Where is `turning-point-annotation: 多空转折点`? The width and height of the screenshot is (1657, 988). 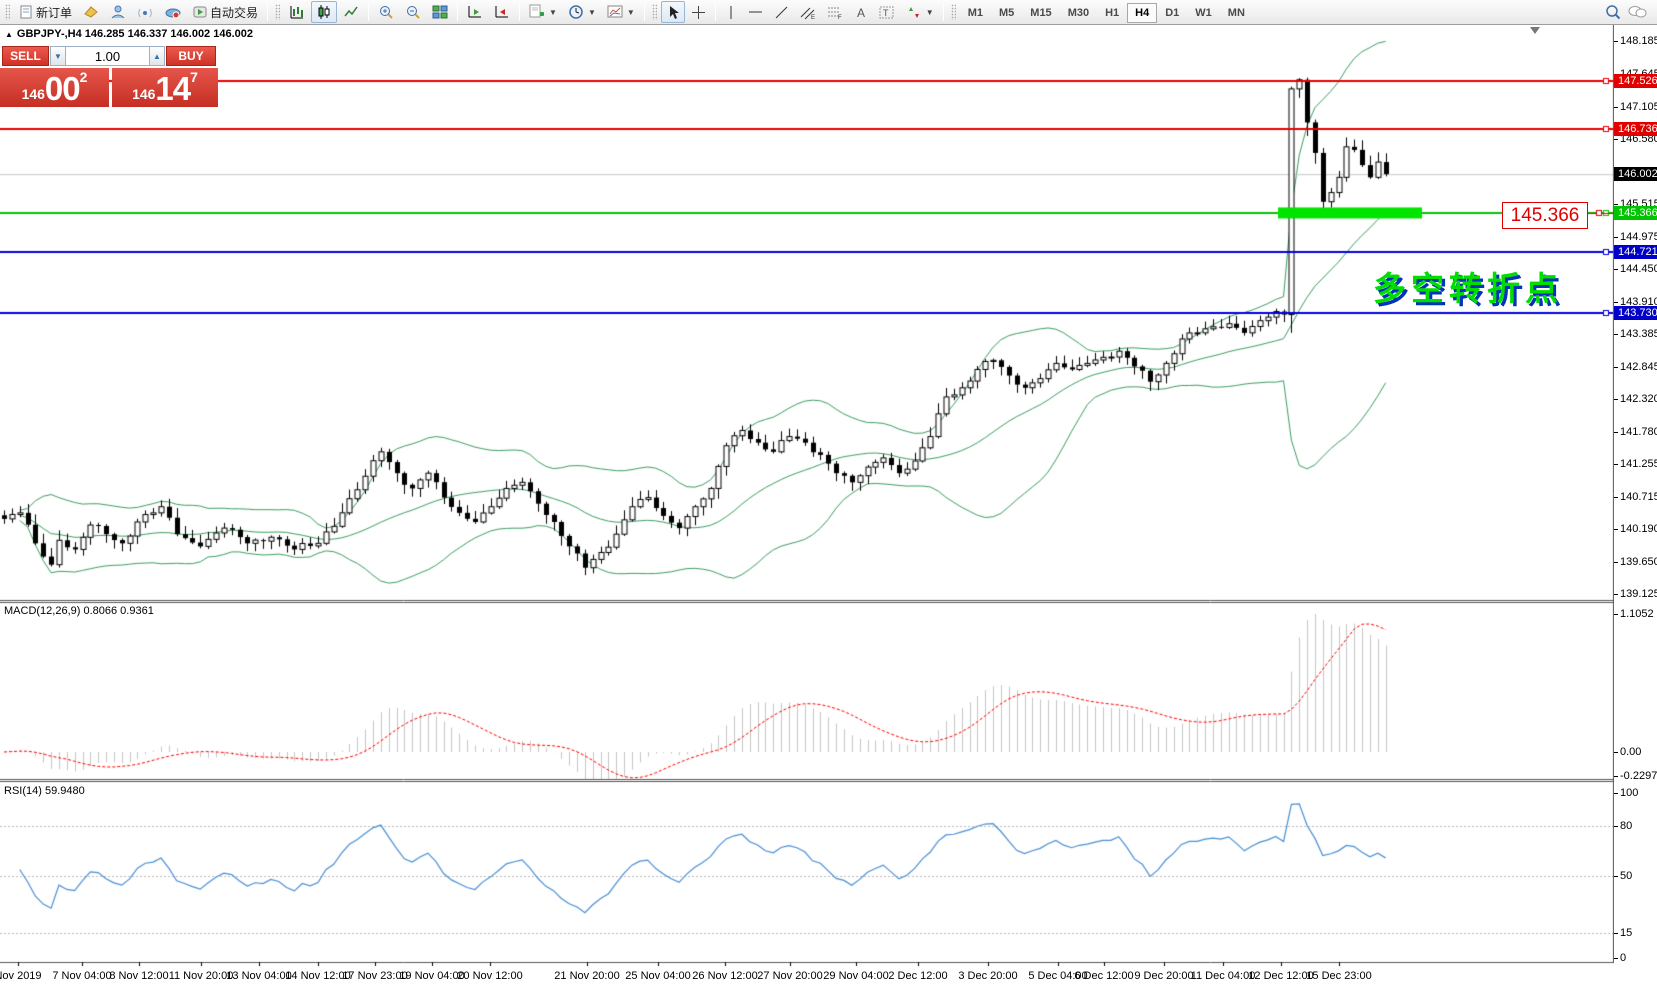
turning-point-annotation: 多空转折点 is located at coordinates (1468, 288).